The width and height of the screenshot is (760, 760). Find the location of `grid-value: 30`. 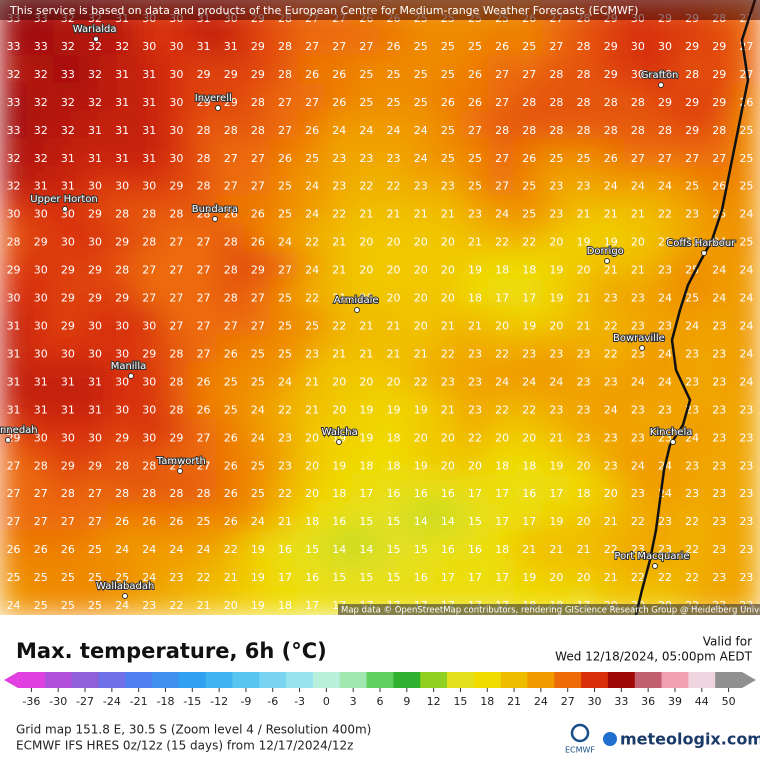

grid-value: 30 is located at coordinates (638, 74).